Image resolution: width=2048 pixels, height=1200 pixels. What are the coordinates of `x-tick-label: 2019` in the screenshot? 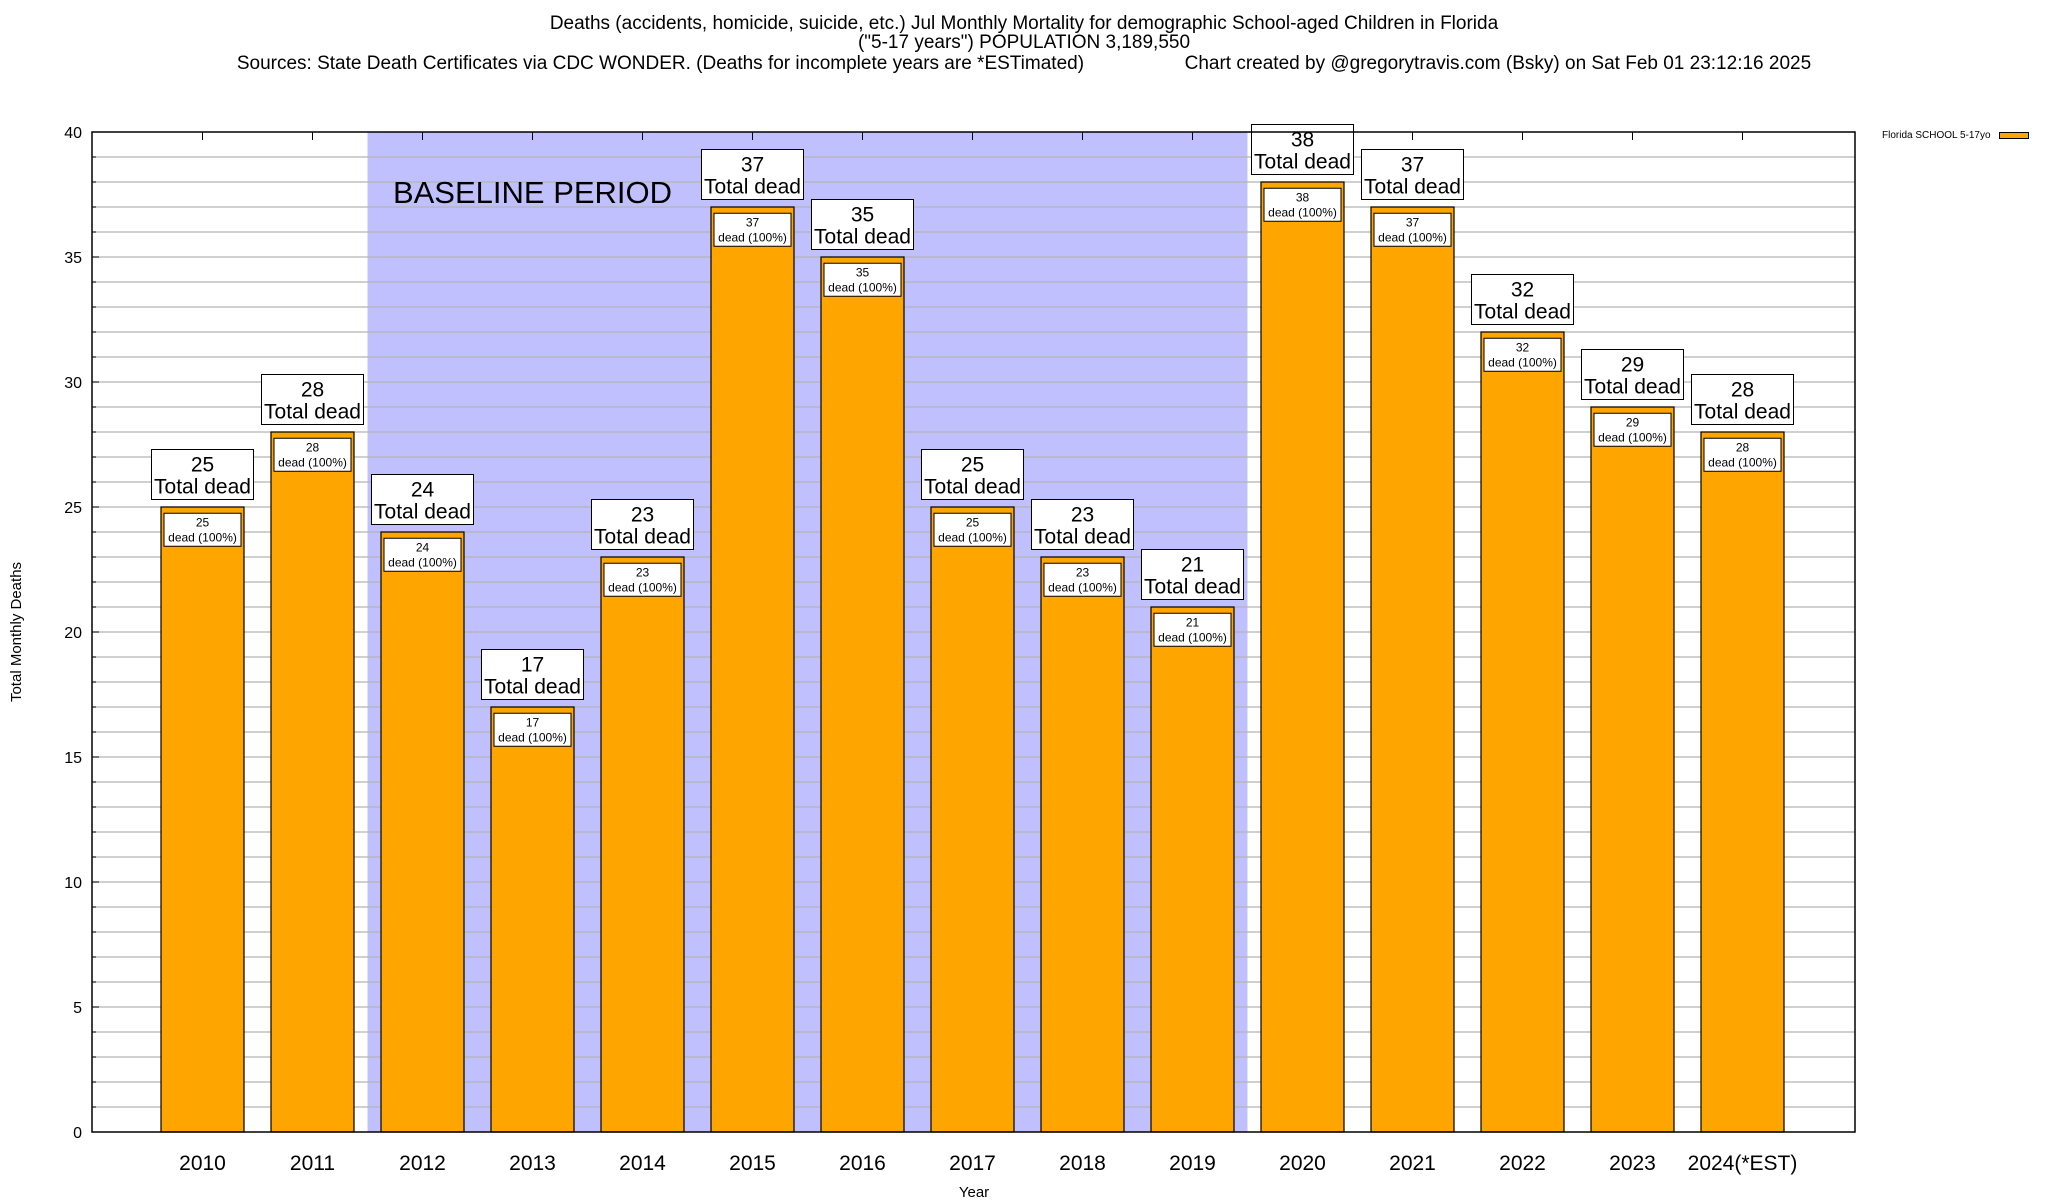 It's located at (1192, 1163).